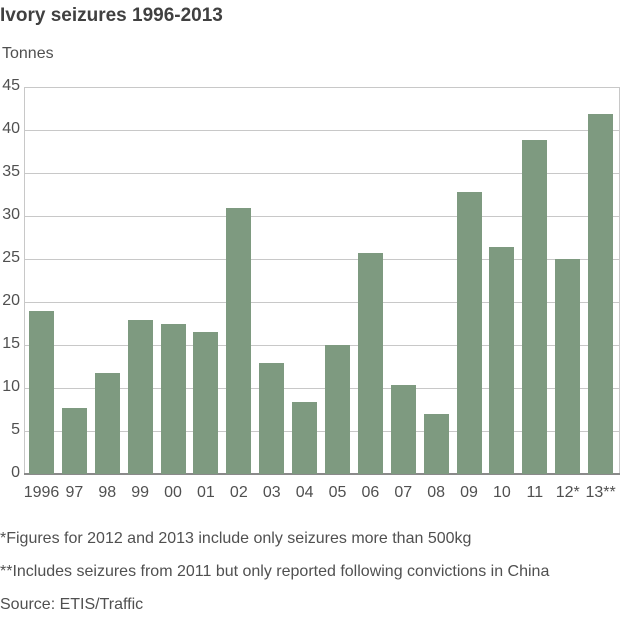  I want to click on chart-title: Ivory seizures 1996-2013, so click(111, 15).